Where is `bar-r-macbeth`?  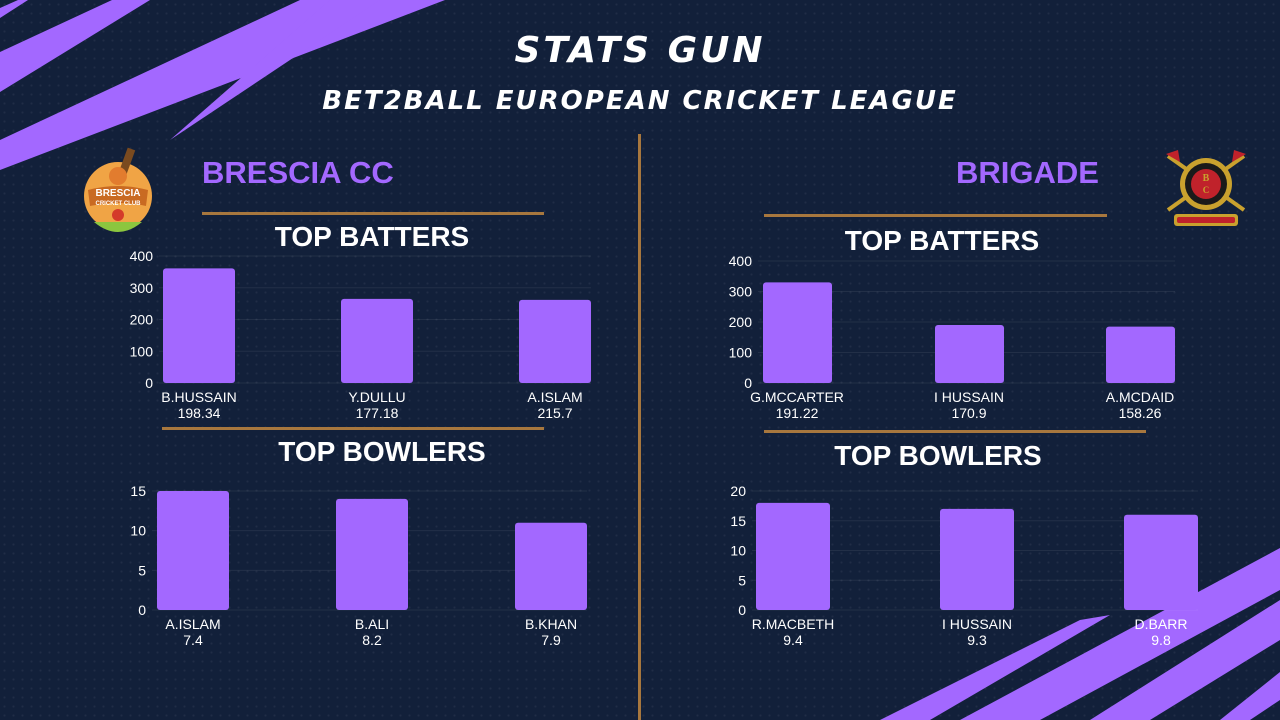 bar-r-macbeth is located at coordinates (793, 556).